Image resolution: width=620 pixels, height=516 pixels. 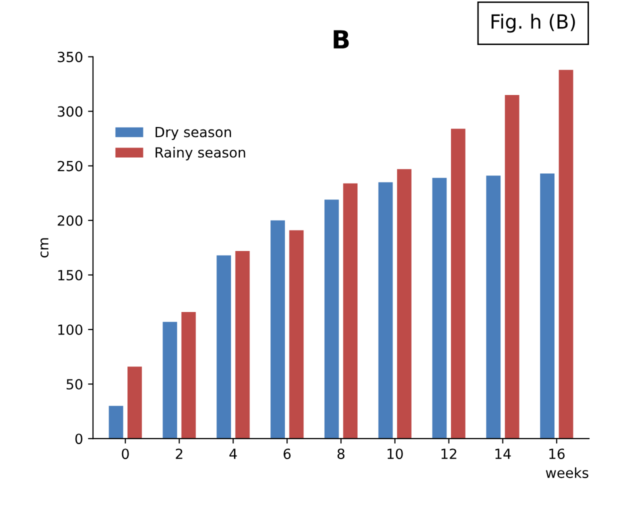 I want to click on x-tick-label: 16, so click(x=557, y=454).